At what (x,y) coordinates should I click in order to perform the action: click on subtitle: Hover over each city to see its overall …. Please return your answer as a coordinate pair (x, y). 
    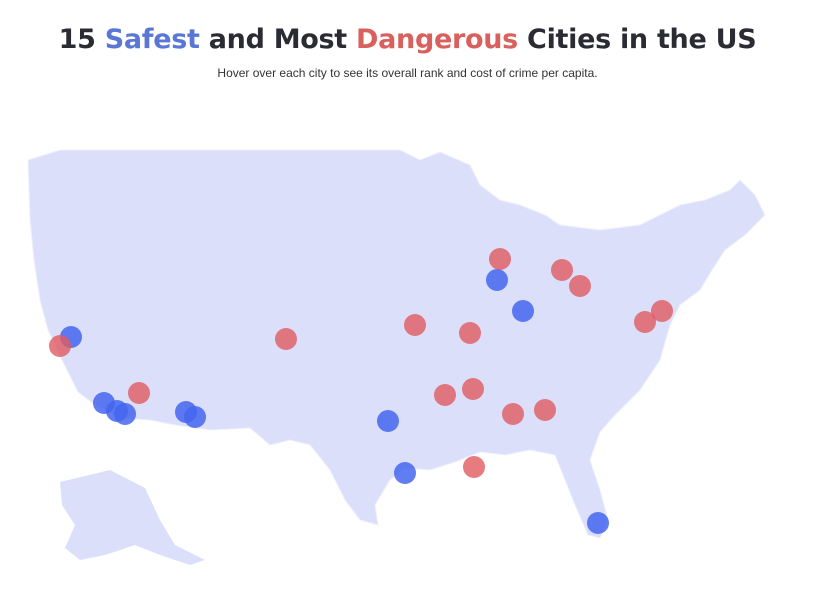
    Looking at the image, I should click on (407, 73).